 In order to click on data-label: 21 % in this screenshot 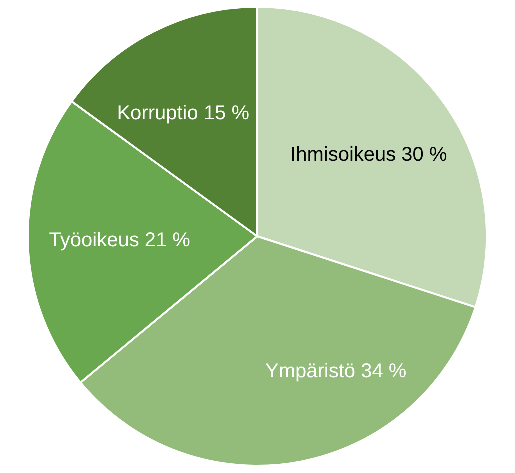, I will do `click(167, 240)`.